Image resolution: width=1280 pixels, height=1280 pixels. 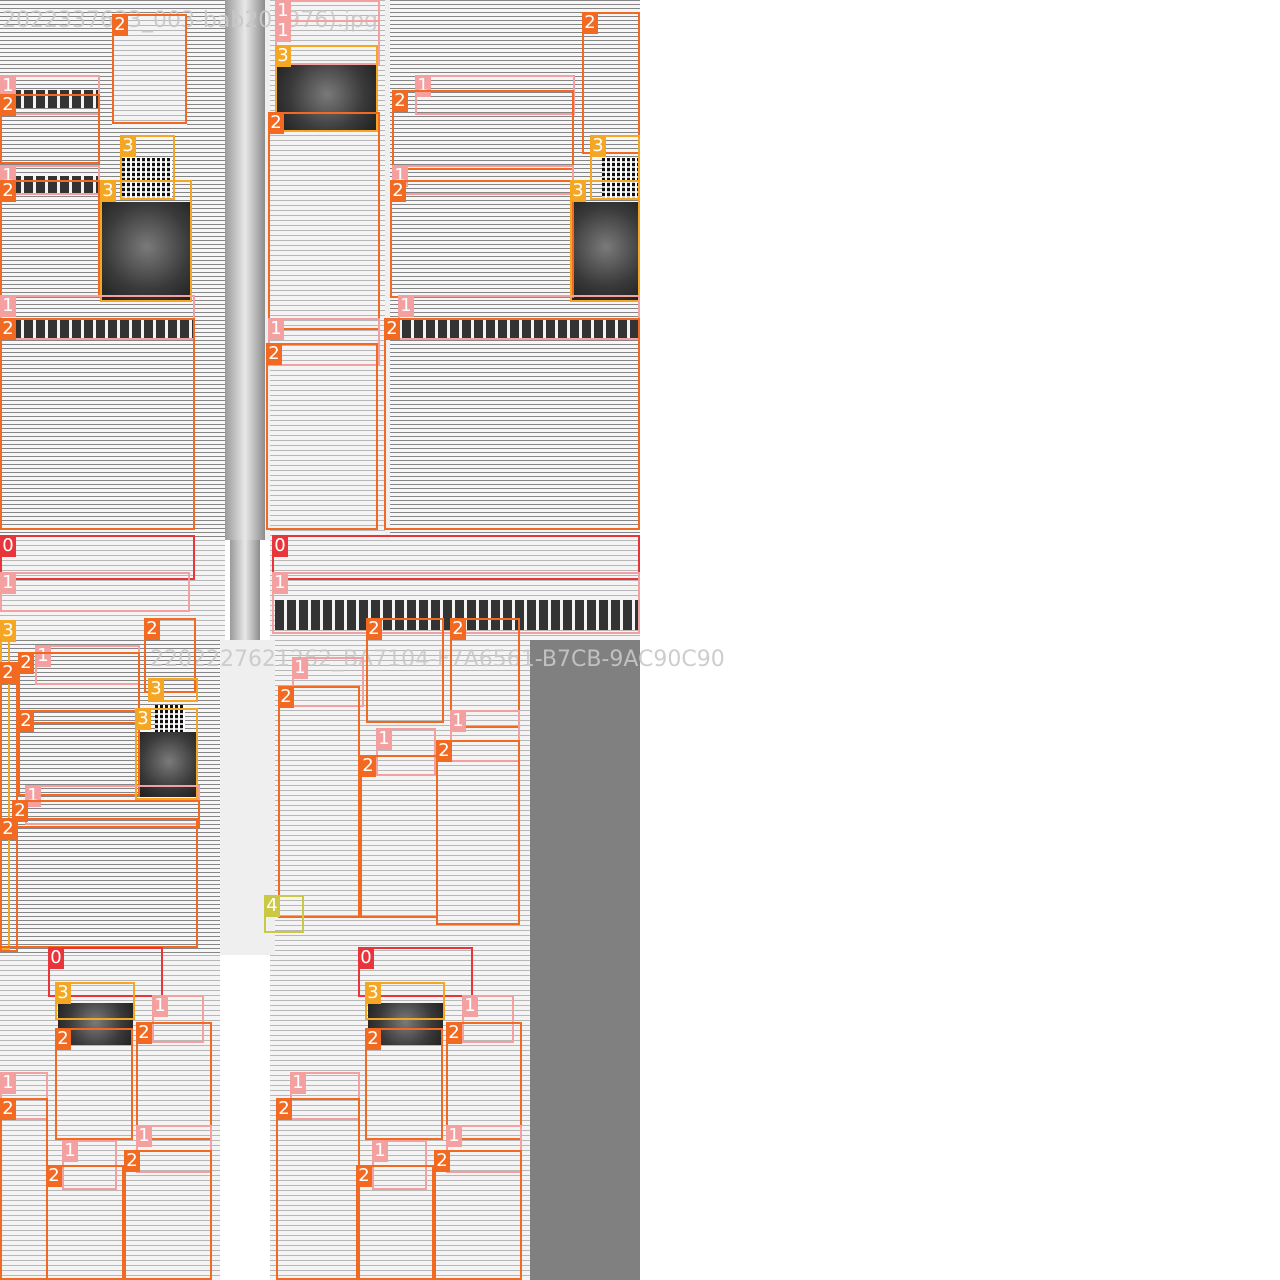 I want to click on mosaic-tile-strip-left-photo, so click(x=112, y=590).